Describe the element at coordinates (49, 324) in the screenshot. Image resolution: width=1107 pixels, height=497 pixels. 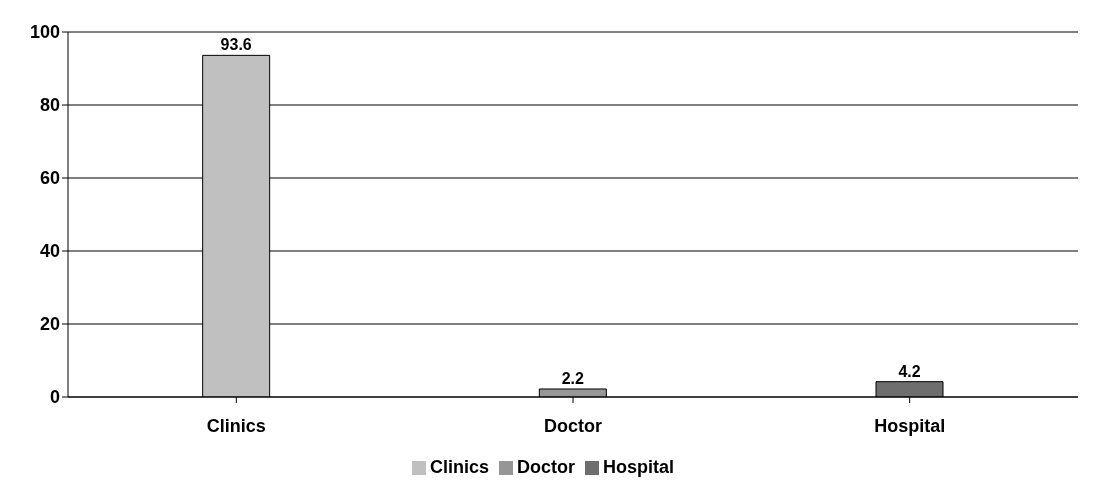
I see `y-tick-label: 20` at that location.